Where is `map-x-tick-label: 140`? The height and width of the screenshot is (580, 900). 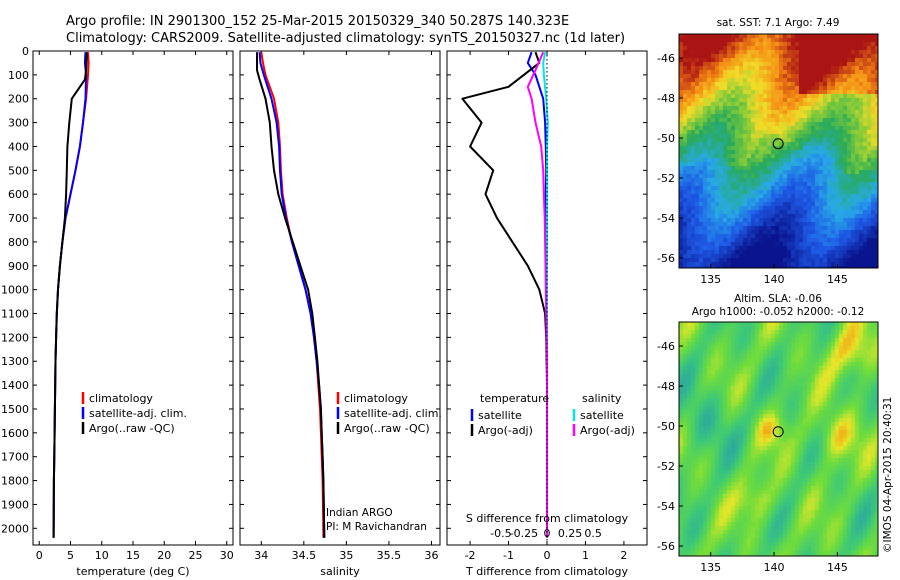 map-x-tick-label: 140 is located at coordinates (774, 279).